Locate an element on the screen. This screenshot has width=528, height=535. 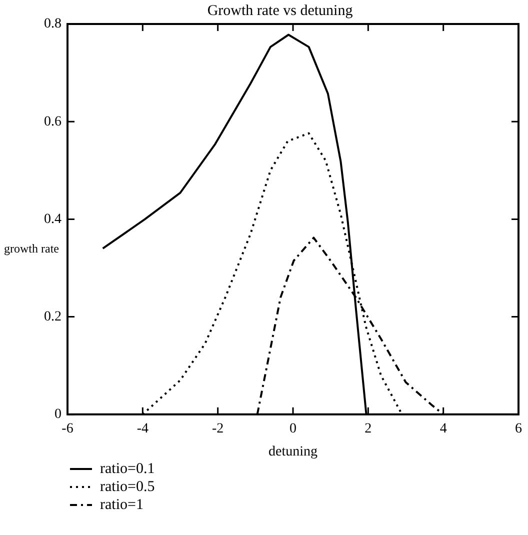
x-tick-label: -2 is located at coordinates (218, 428).